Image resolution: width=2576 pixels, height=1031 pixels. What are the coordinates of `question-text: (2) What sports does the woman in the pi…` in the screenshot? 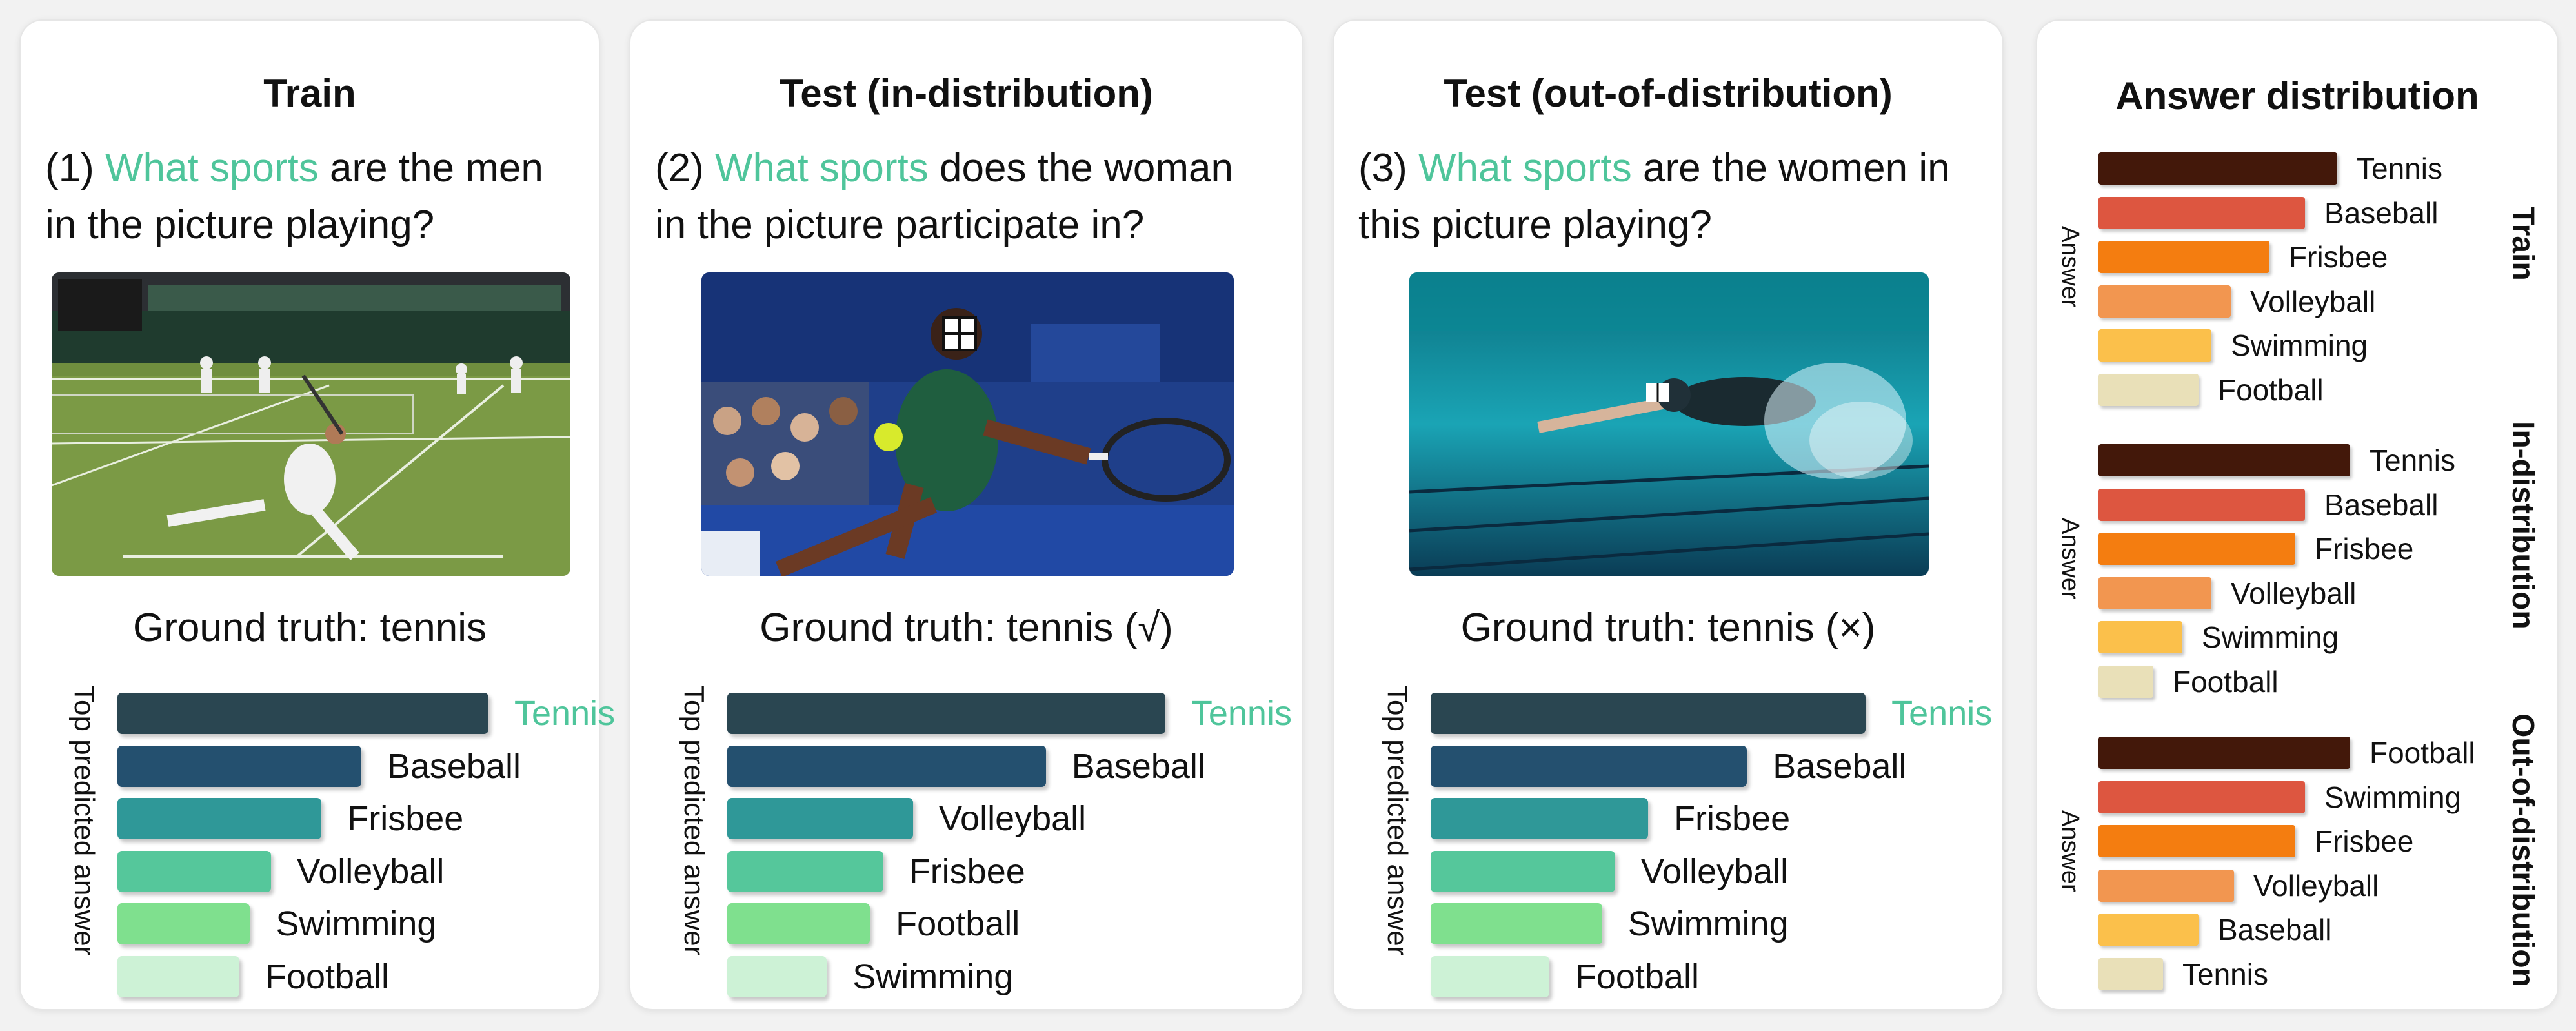 It's located at (944, 197).